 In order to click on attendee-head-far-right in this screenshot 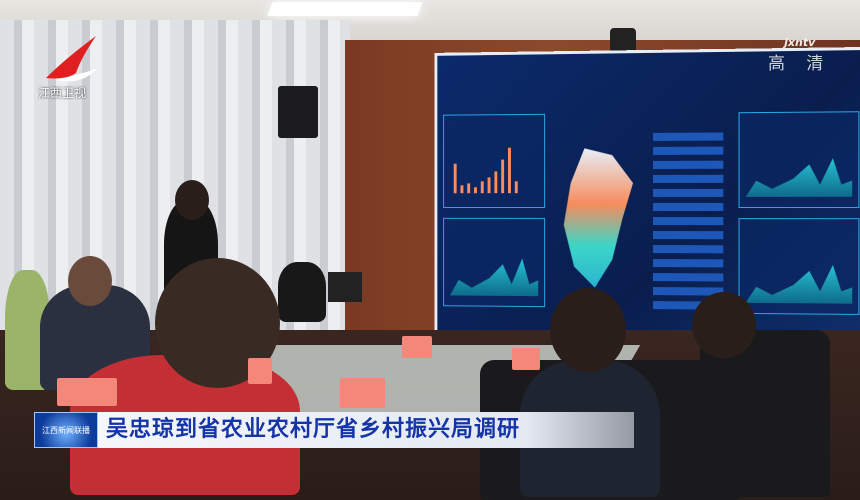, I will do `click(724, 325)`.